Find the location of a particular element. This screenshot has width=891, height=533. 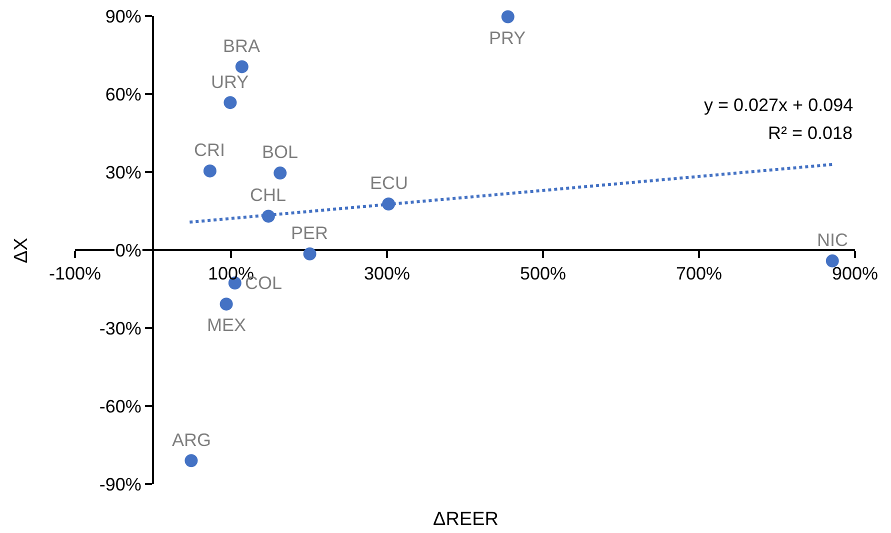

y-tick-label: 30% is located at coordinates (123, 172).